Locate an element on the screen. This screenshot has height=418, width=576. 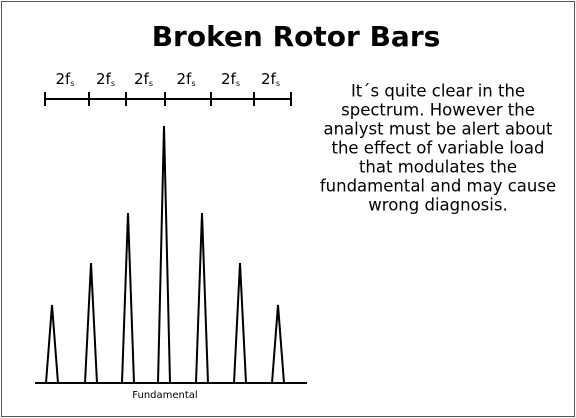
baseline-label: Fundamental is located at coordinates (164, 395).